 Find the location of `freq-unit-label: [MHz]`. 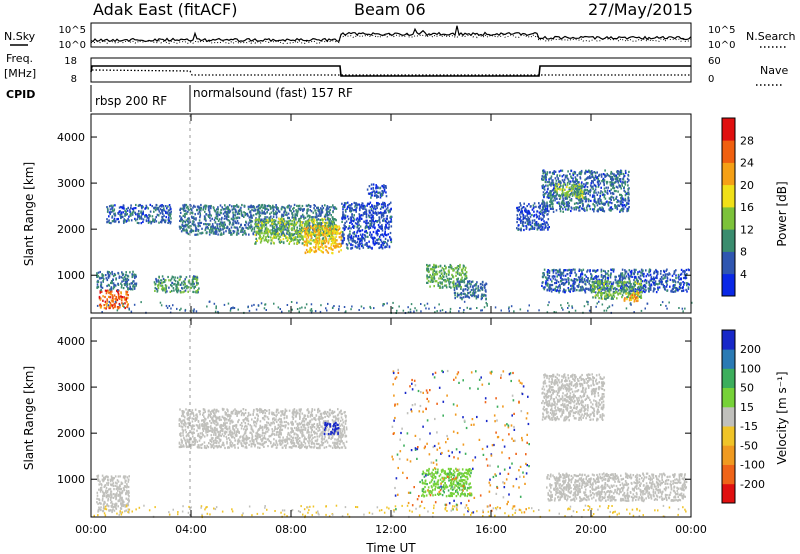

freq-unit-label: [MHz] is located at coordinates (20, 73).